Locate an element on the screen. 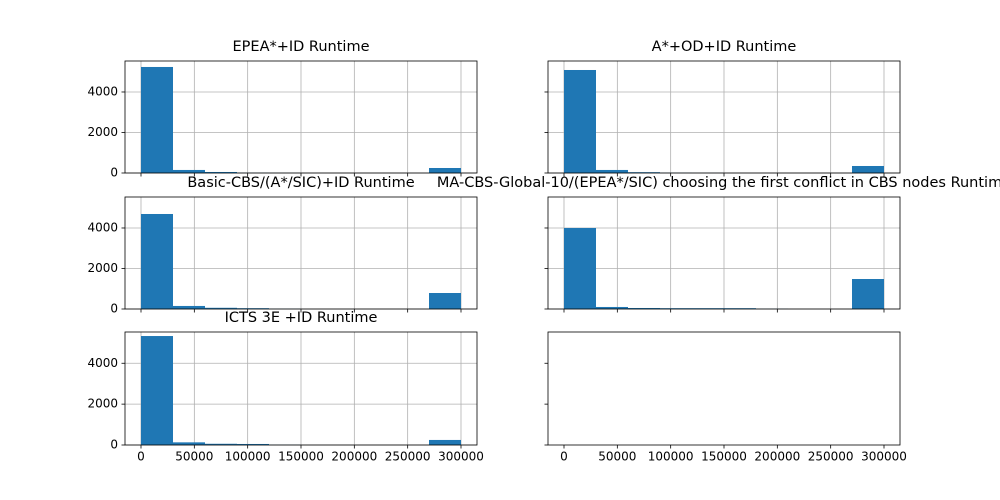 This screenshot has height=500, width=1000. subplot-title: EPEA*+ID Runtime is located at coordinates (301, 47).